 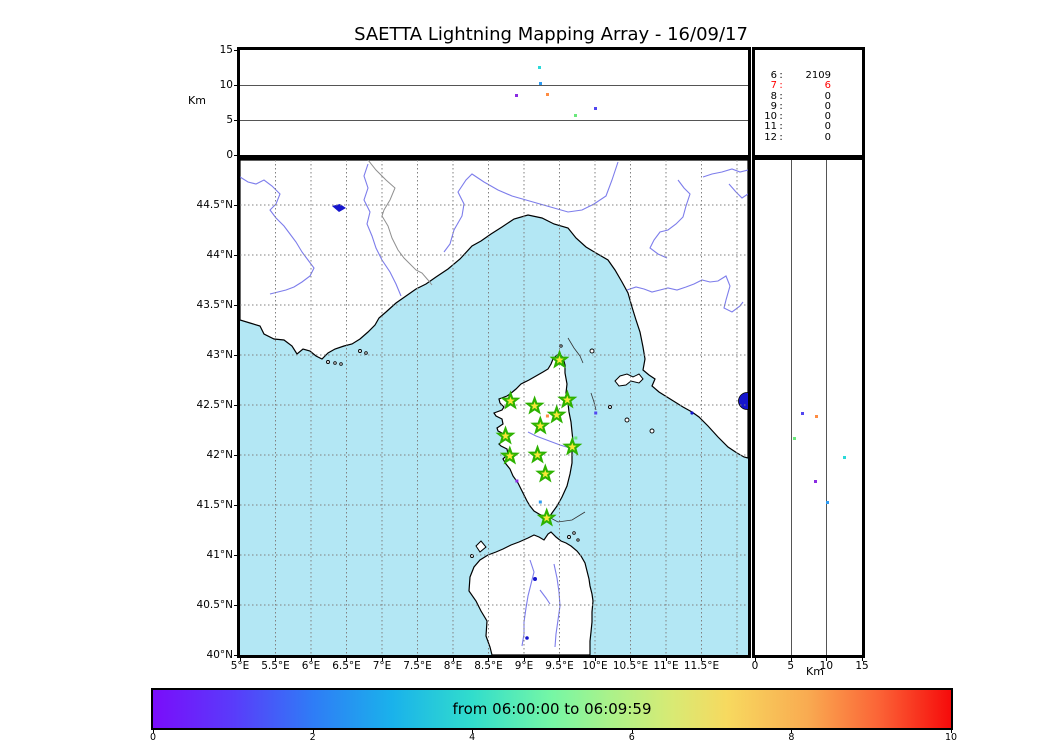 What do you see at coordinates (951, 737) in the screenshot?
I see `colorbar-tick-label: 10` at bounding box center [951, 737].